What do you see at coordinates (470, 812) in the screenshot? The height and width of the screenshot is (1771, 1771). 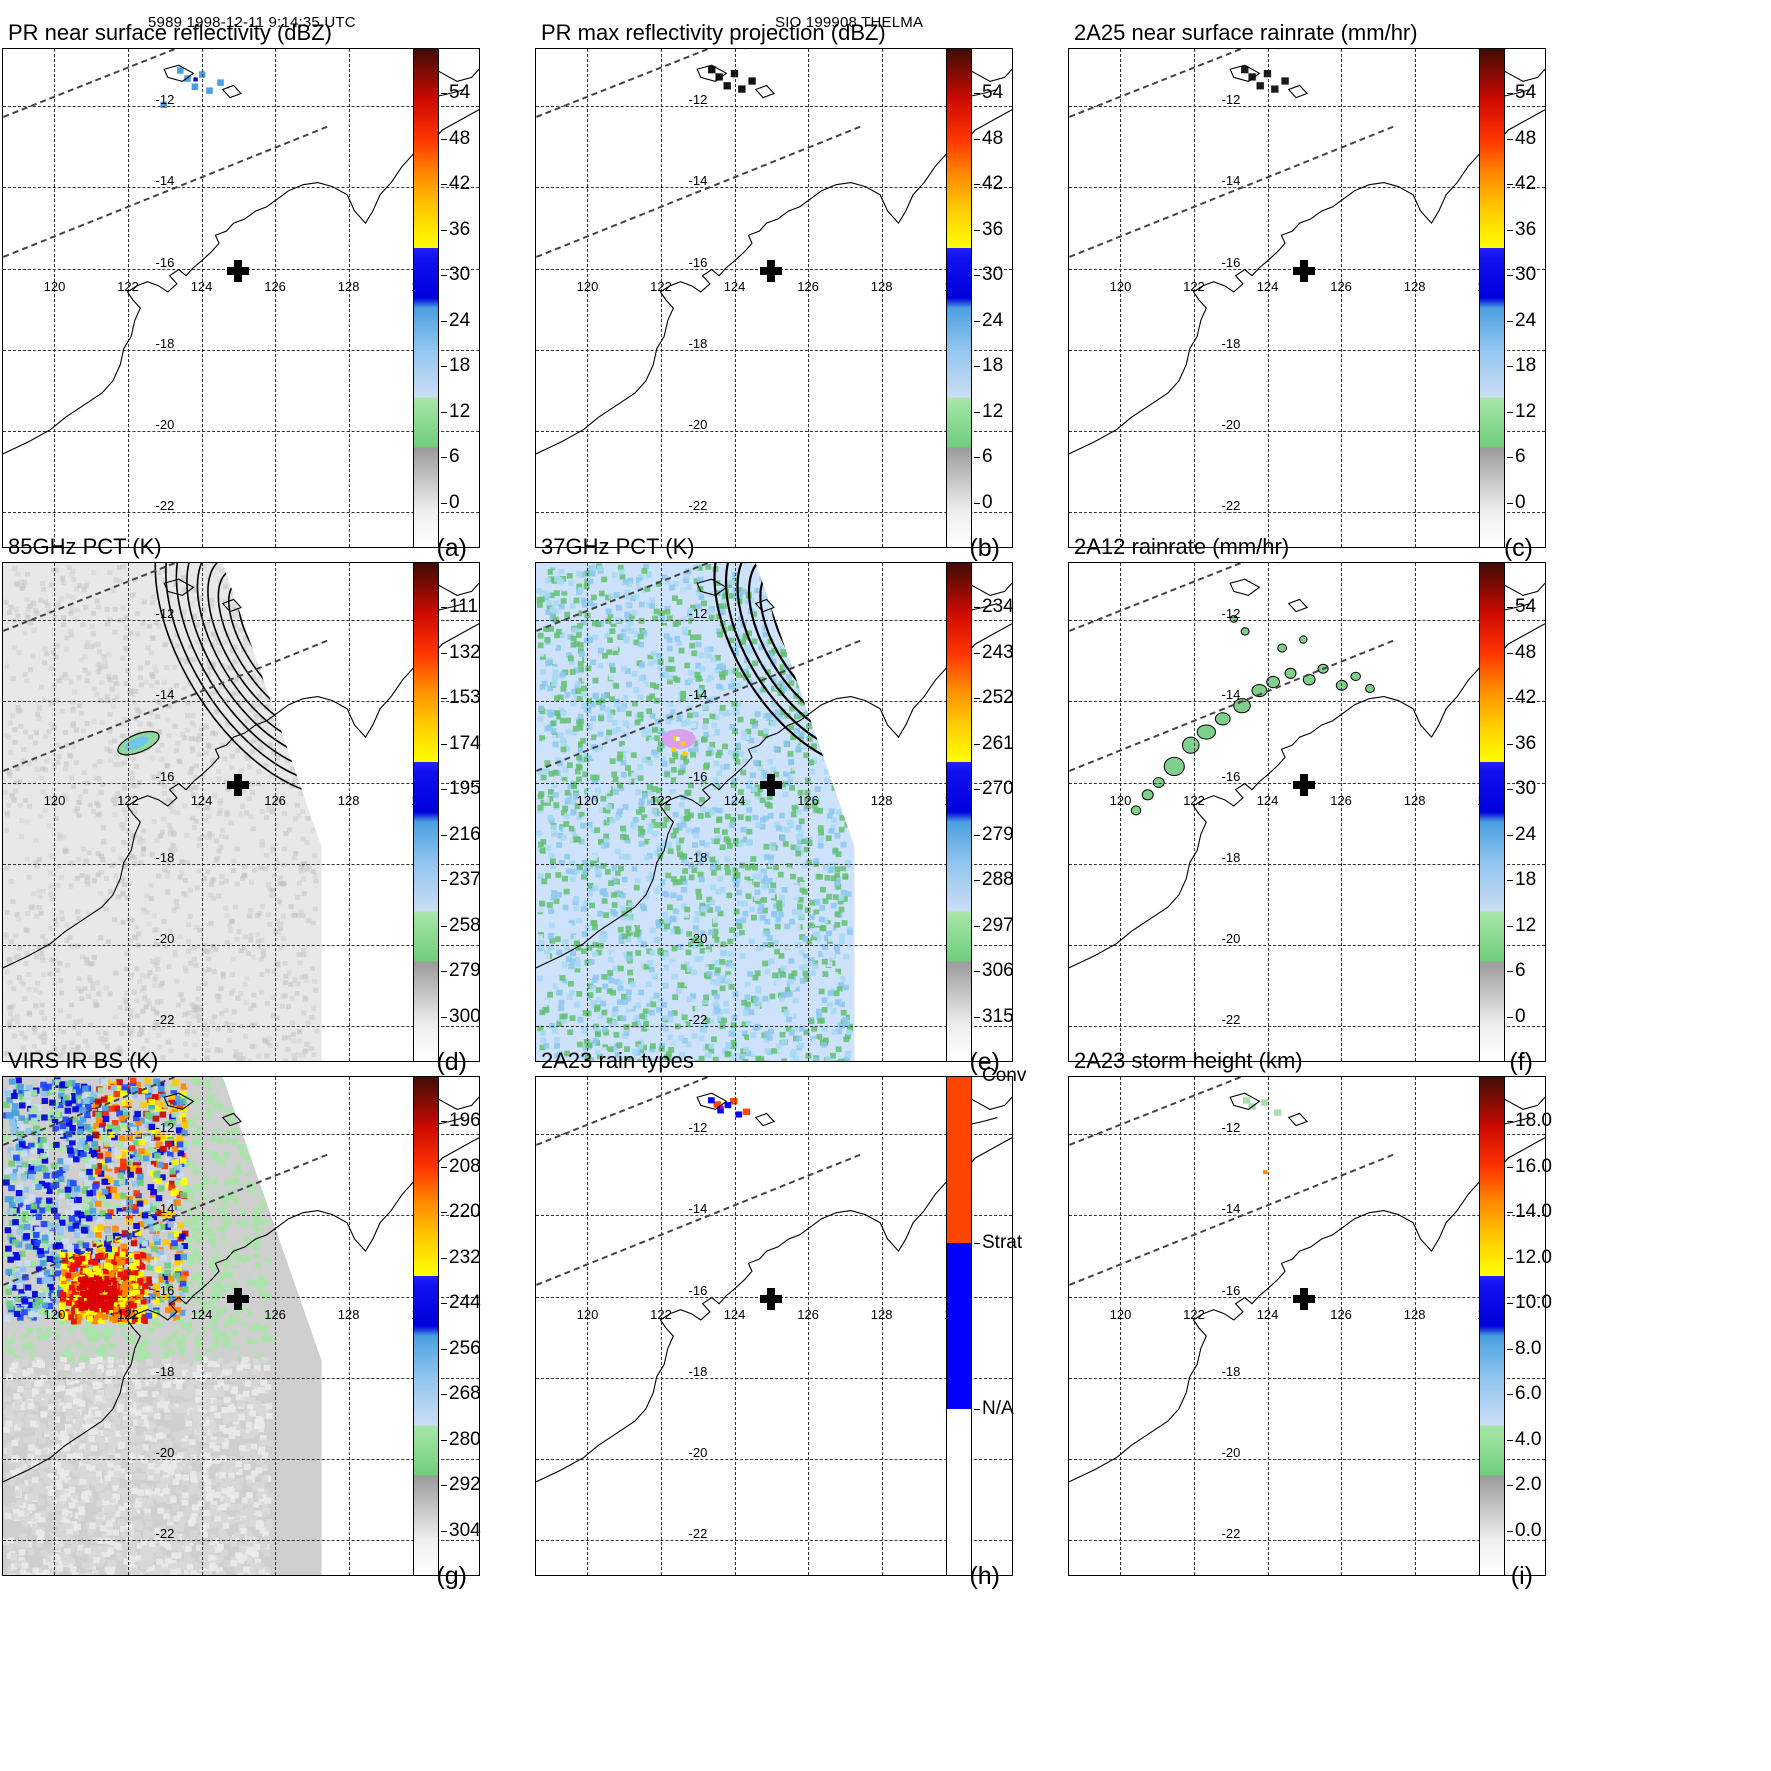 I see `colorbar-labels: 111 132 153 174 195 216 237 258 279 300` at bounding box center [470, 812].